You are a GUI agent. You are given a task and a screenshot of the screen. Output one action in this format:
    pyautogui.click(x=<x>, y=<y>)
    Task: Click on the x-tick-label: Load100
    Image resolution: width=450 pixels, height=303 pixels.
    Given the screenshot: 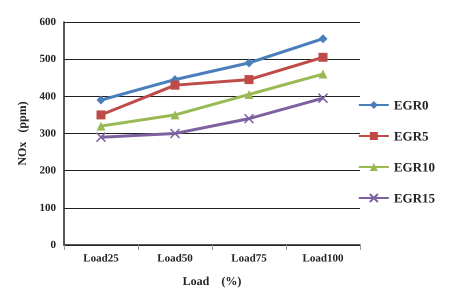 What is the action you would take?
    pyautogui.click(x=323, y=258)
    